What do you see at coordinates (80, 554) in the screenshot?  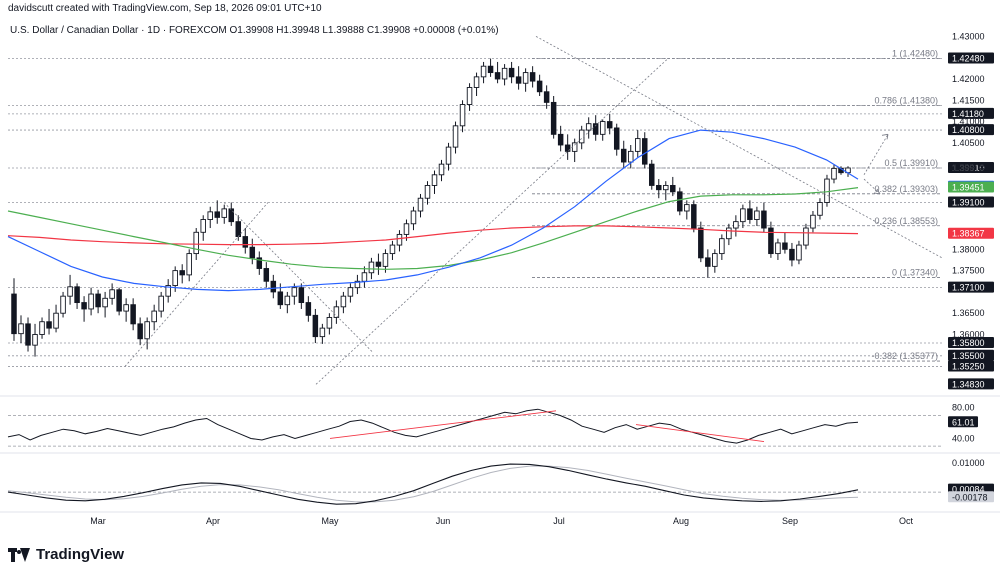 I see `brand-name: TradingView` at bounding box center [80, 554].